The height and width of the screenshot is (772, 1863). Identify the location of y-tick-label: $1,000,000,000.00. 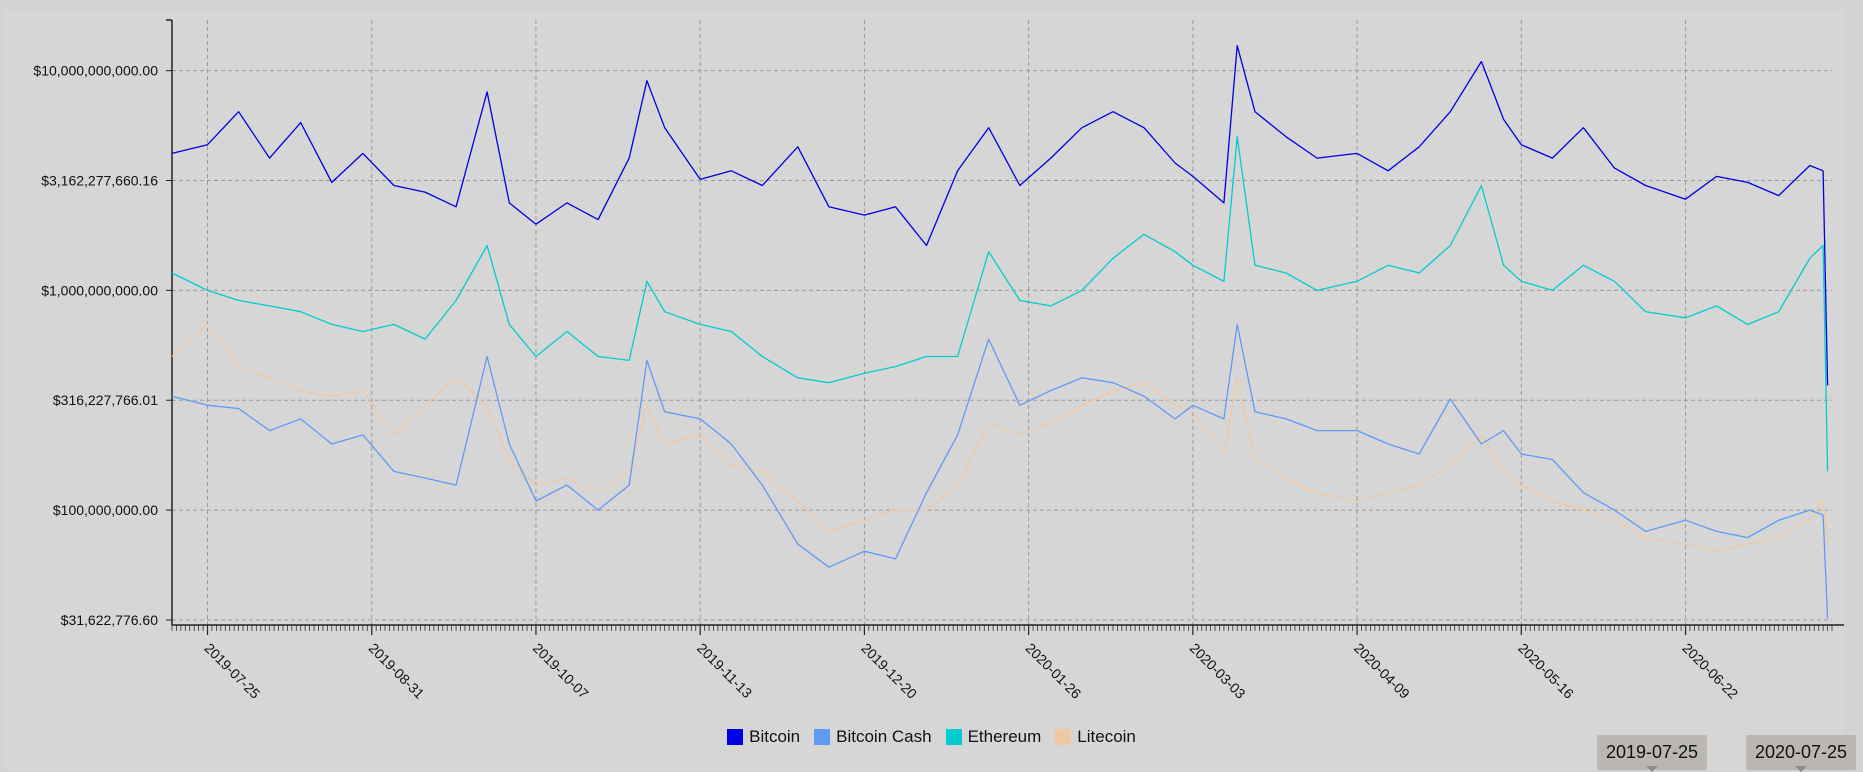
(99, 290).